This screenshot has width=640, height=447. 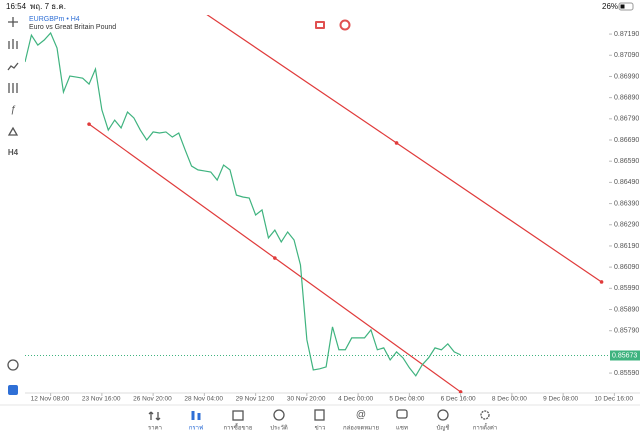 What do you see at coordinates (626, 309) in the screenshot?
I see `y-tick-label: 0.85890` at bounding box center [626, 309].